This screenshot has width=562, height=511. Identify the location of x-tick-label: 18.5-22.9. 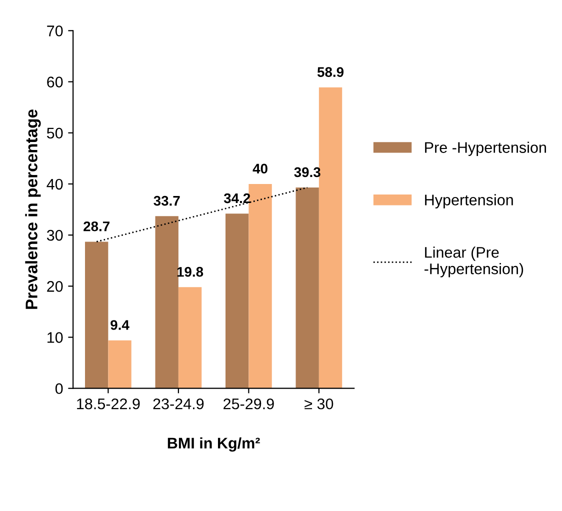
(108, 404).